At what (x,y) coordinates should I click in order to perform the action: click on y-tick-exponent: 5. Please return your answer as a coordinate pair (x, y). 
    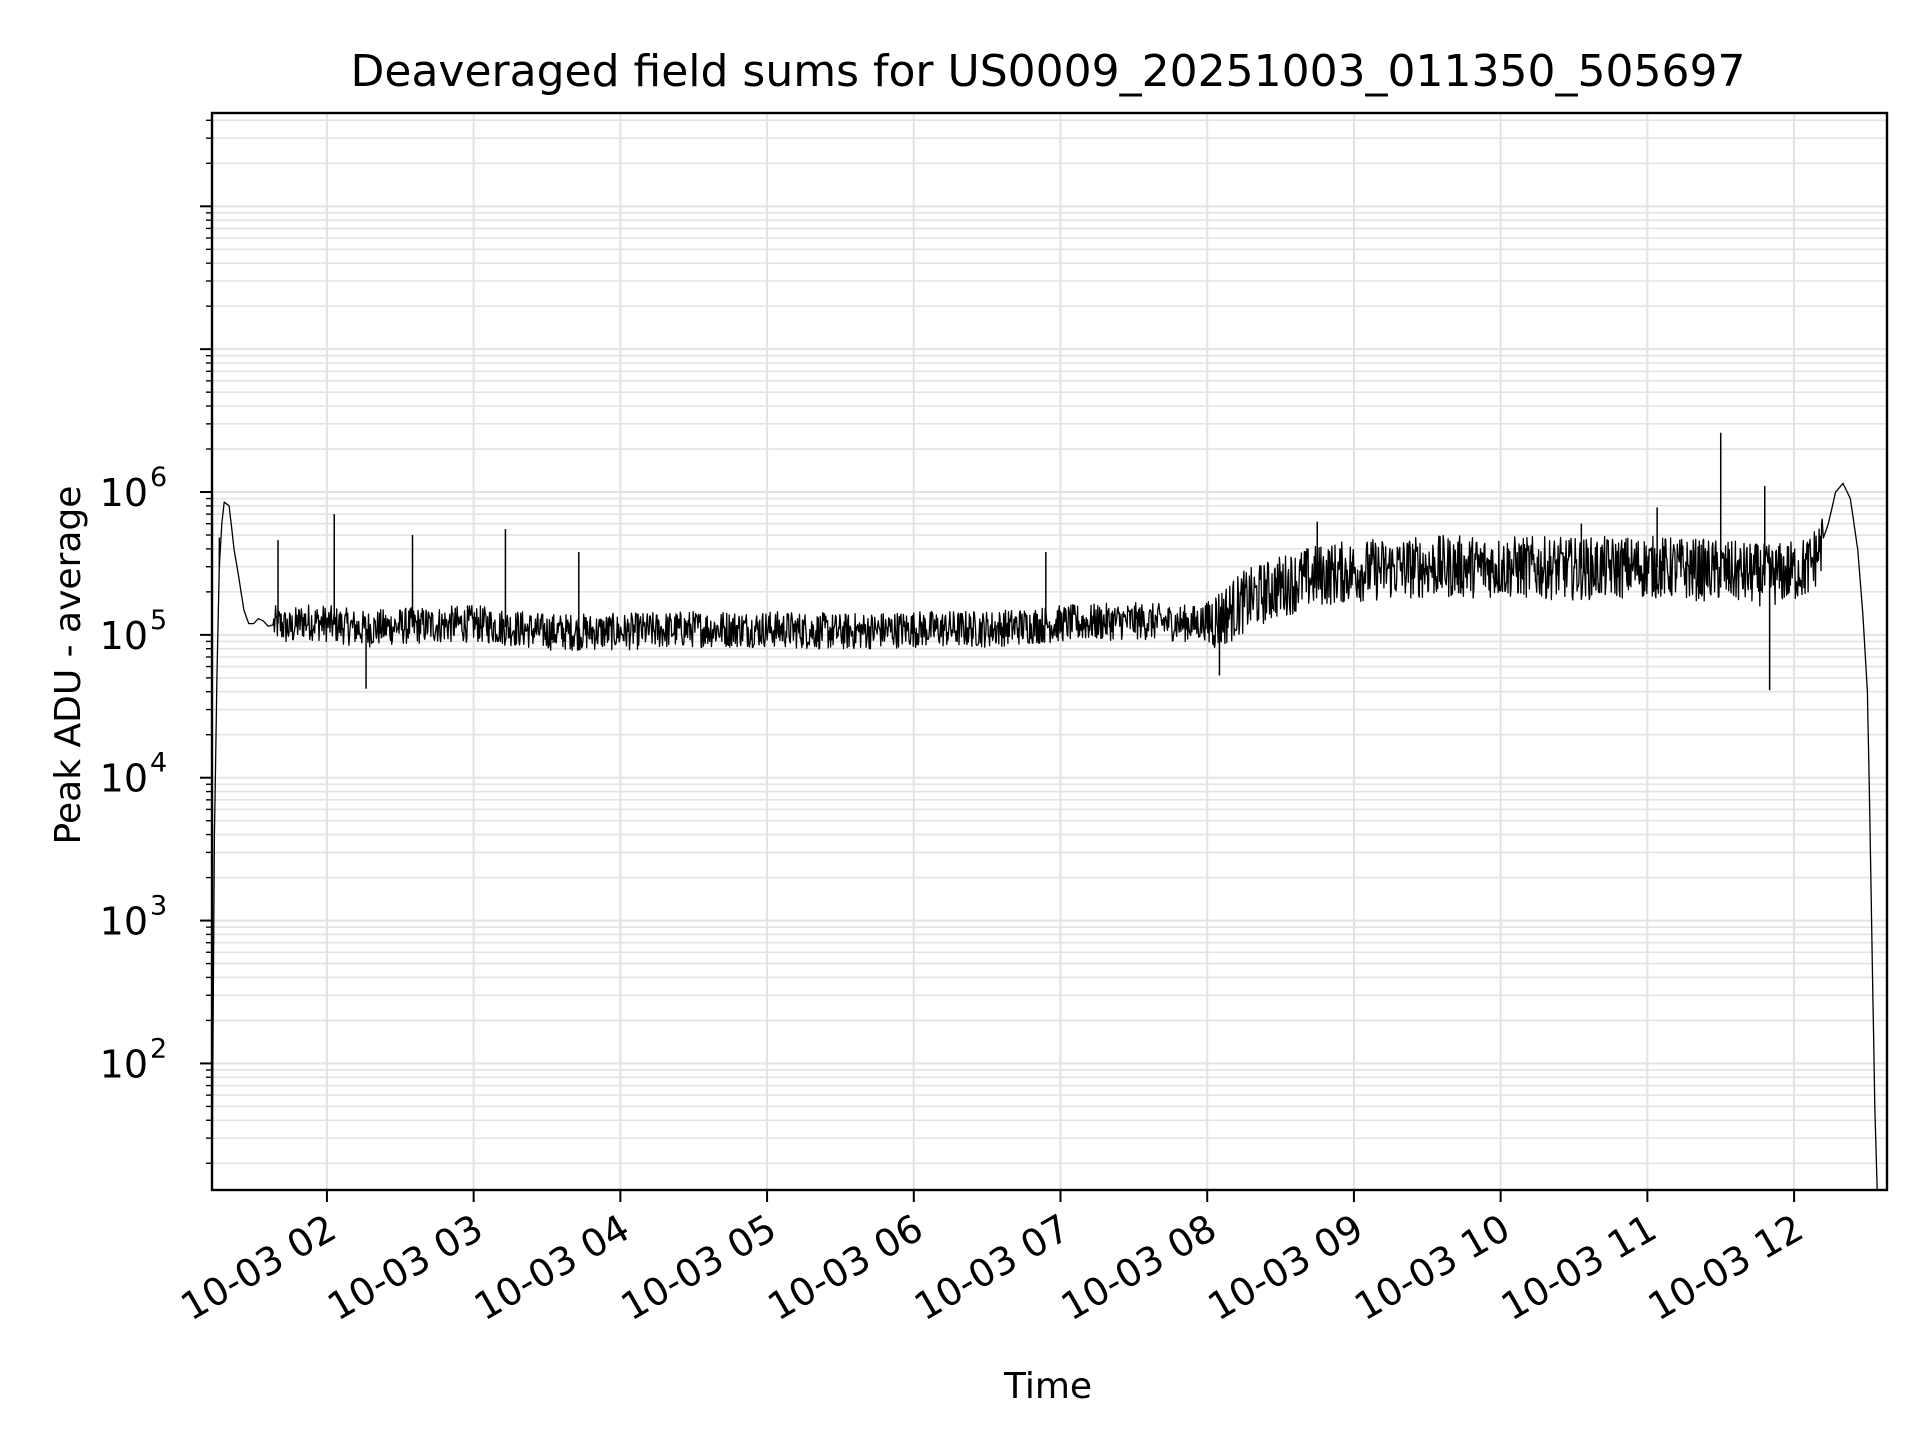
    Looking at the image, I should click on (158, 620).